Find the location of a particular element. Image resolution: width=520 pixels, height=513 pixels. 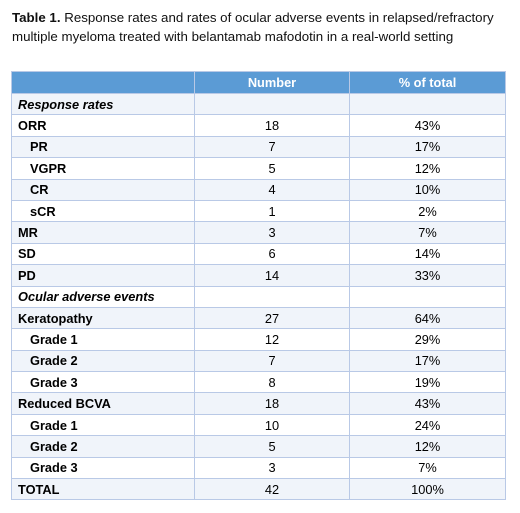

row-label: ORR is located at coordinates (103, 125).